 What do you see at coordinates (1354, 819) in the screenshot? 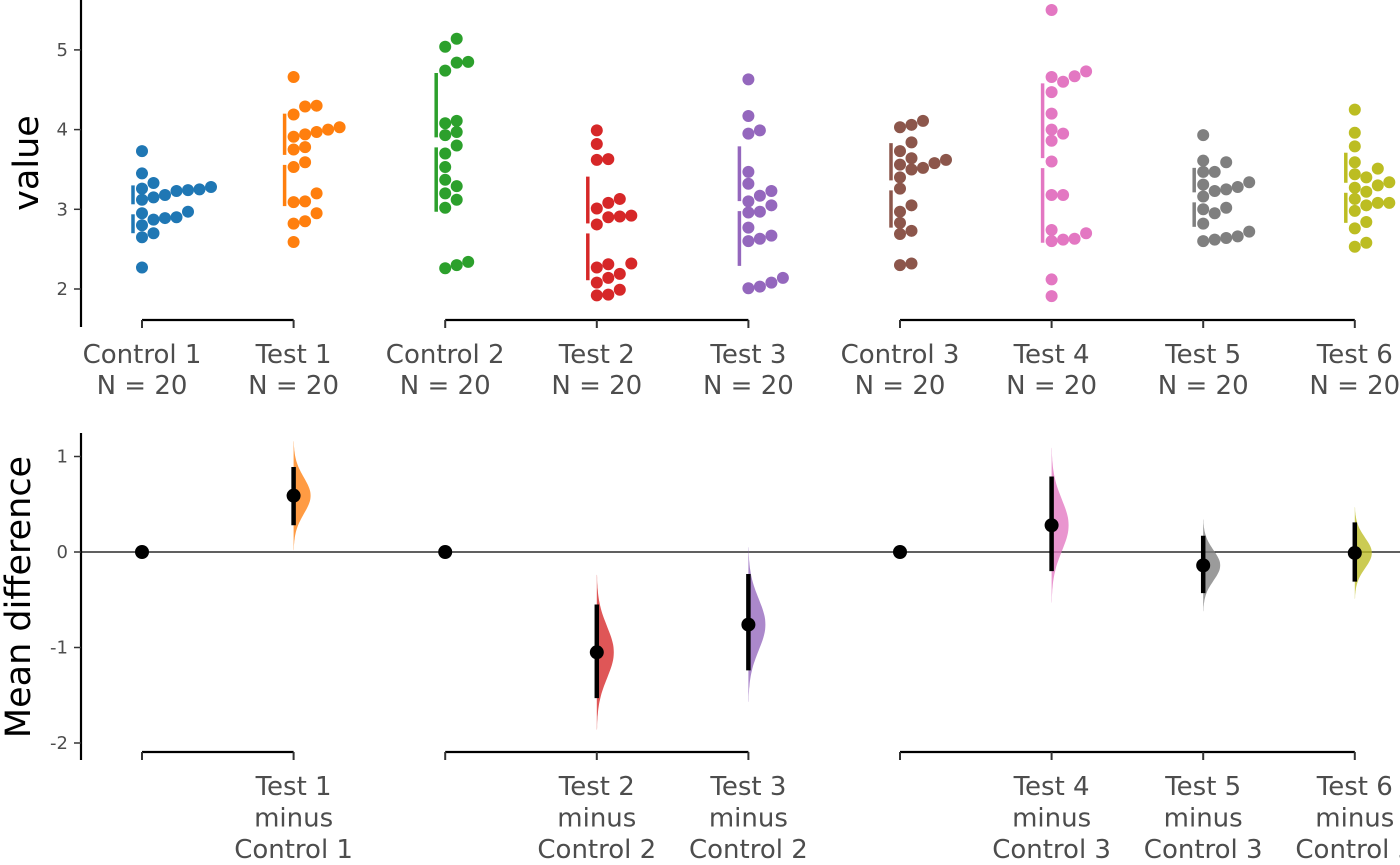
I see `comparison-label-test-6: minus` at bounding box center [1354, 819].